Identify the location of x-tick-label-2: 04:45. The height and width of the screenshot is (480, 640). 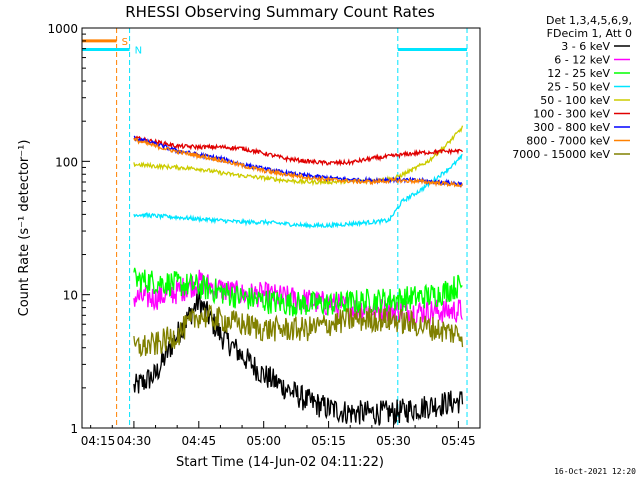
(199, 441).